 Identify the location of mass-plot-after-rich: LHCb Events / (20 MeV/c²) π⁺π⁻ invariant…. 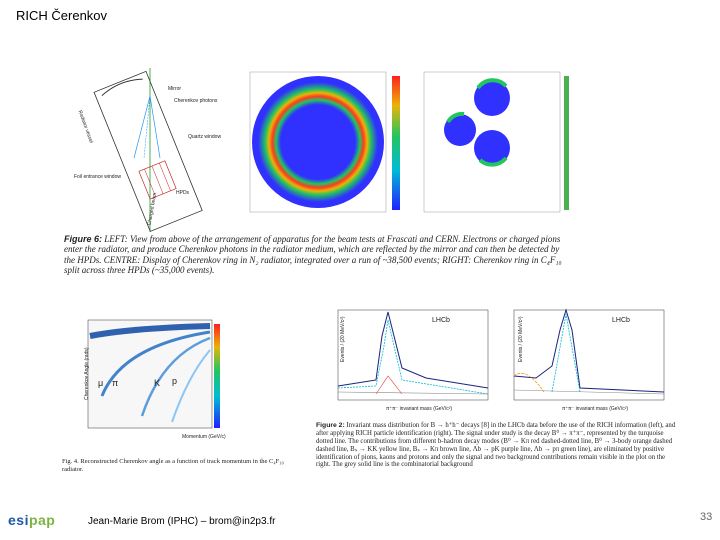
(587, 360).